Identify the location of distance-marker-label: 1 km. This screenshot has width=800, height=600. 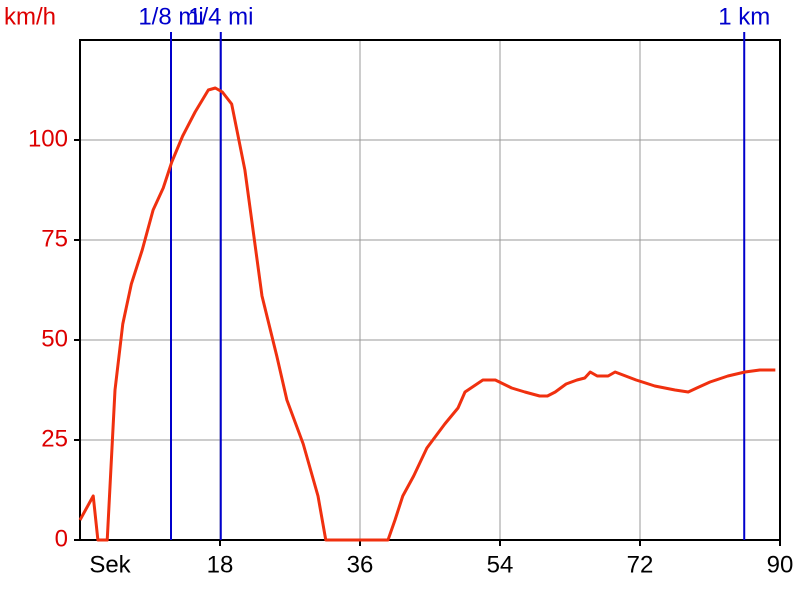
(744, 16).